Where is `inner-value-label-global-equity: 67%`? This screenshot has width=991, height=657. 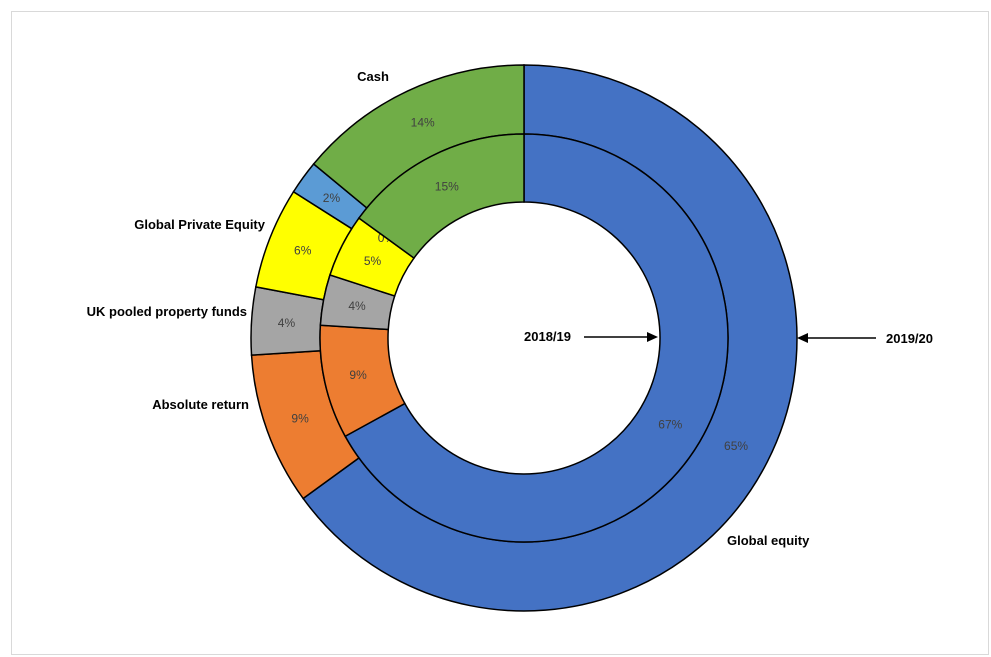 inner-value-label-global-equity: 67% is located at coordinates (670, 425).